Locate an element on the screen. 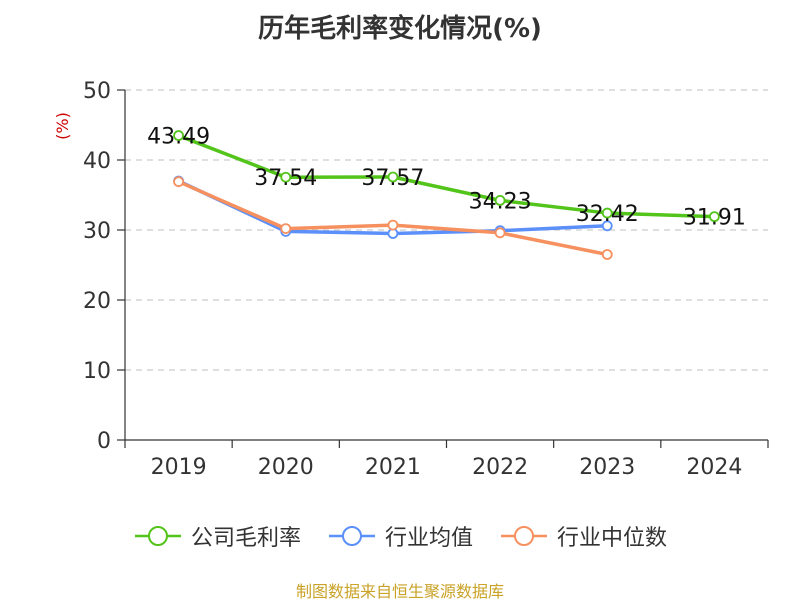 This screenshot has width=800, height=602. legend-item: 公司毛利率 is located at coordinates (217, 536).